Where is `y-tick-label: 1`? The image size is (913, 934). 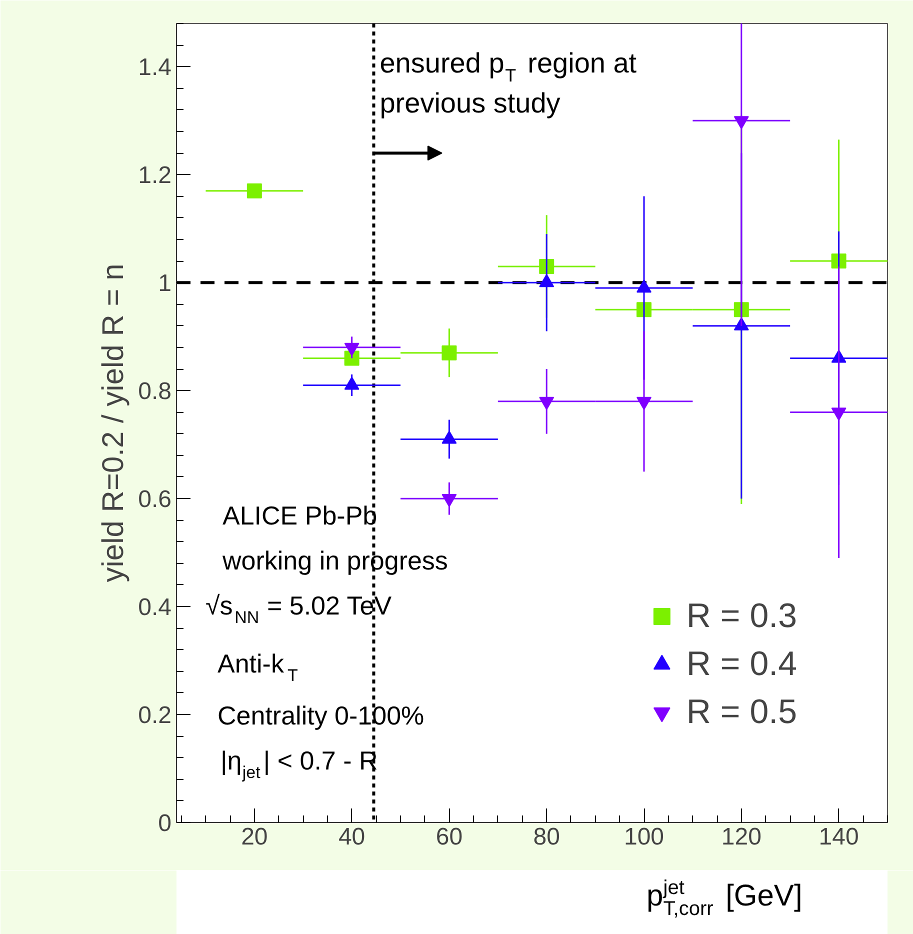
y-tick-label: 1 is located at coordinates (165, 284).